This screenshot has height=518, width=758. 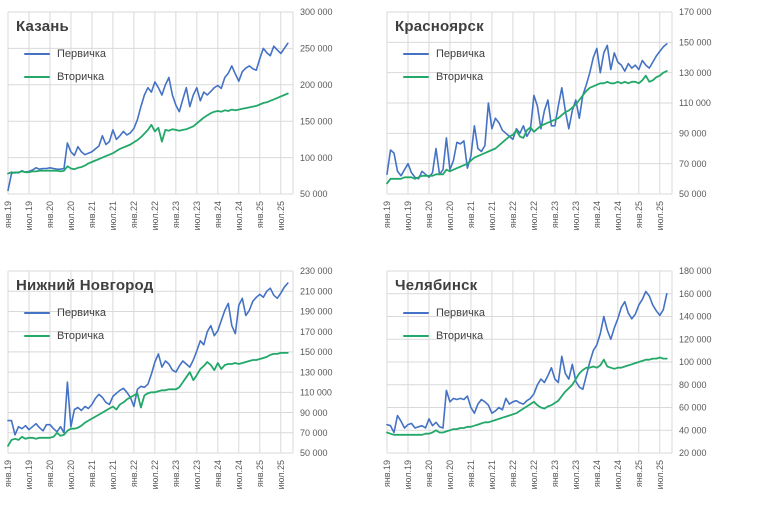 What do you see at coordinates (693, 430) in the screenshot?
I see `svg-text: 40 000` at bounding box center [693, 430].